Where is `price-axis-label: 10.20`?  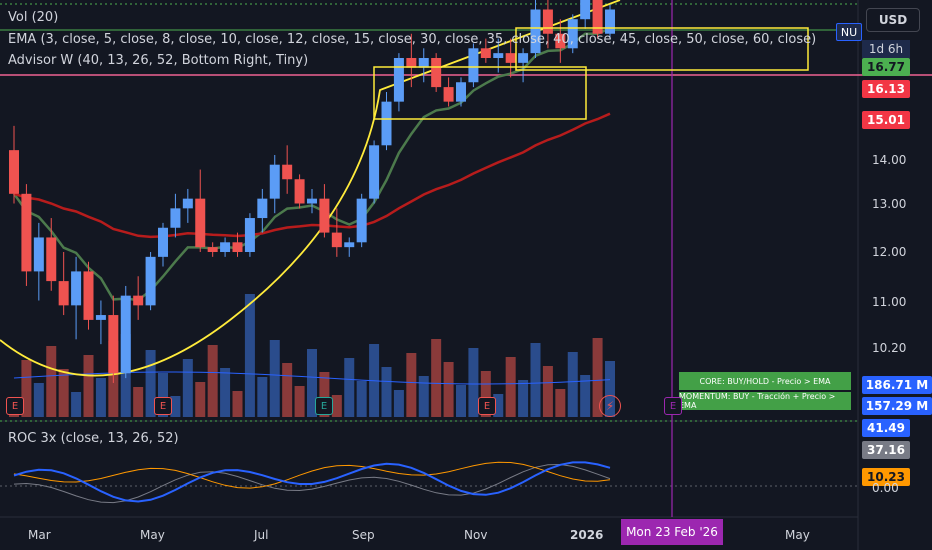 price-axis-label: 10.20 is located at coordinates (889, 348).